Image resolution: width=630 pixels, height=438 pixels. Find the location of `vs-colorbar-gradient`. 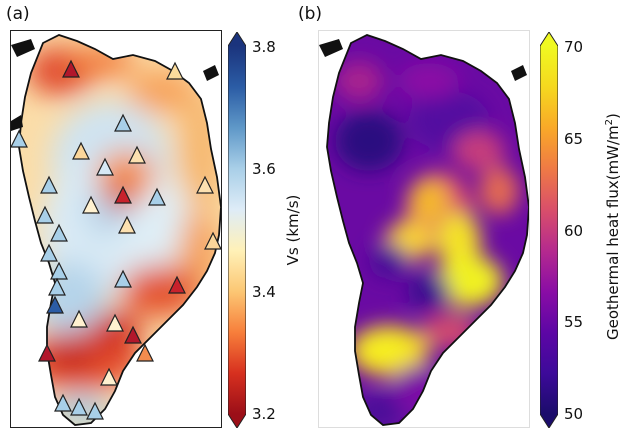

vs-colorbar-gradient is located at coordinates (237, 230).